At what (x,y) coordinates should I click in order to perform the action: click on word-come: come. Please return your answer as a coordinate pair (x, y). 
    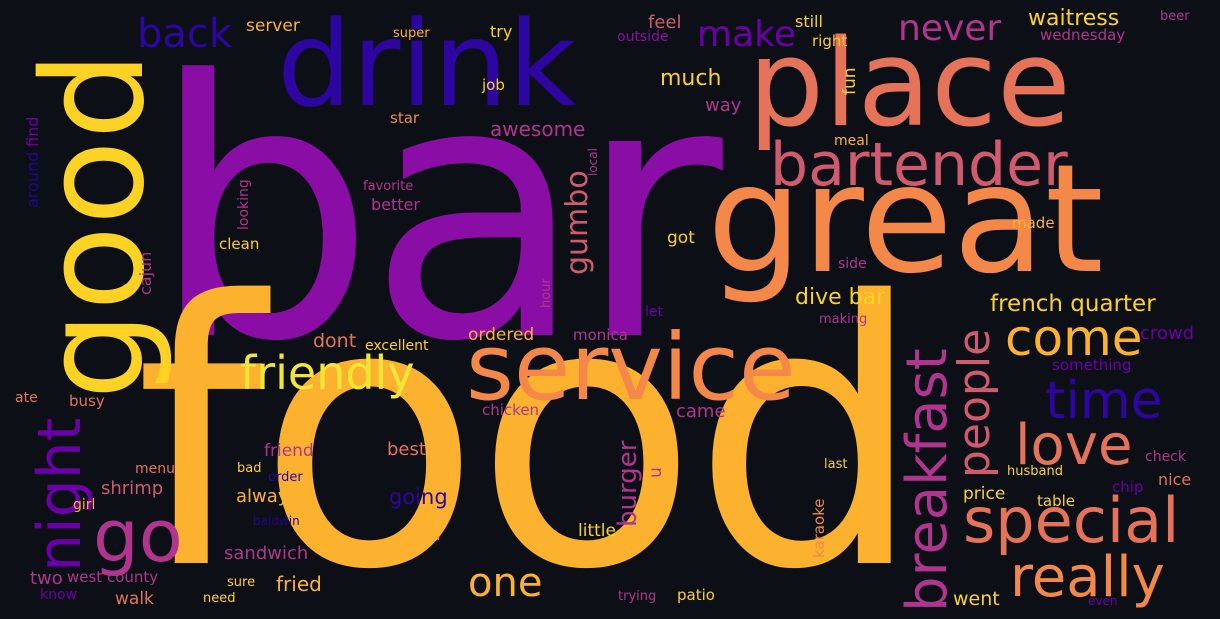
    Looking at the image, I should click on (1074, 338).